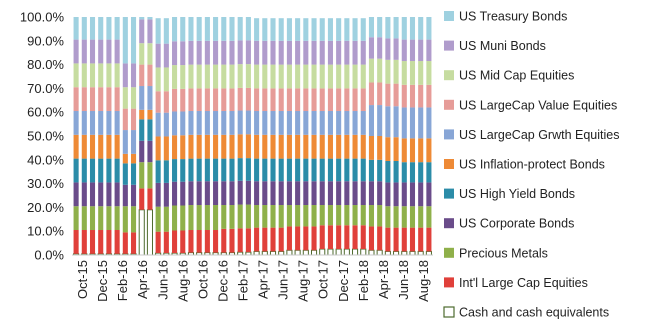  Describe the element at coordinates (343, 281) in the screenshot. I see `x-tick-label: Dec-17` at that location.